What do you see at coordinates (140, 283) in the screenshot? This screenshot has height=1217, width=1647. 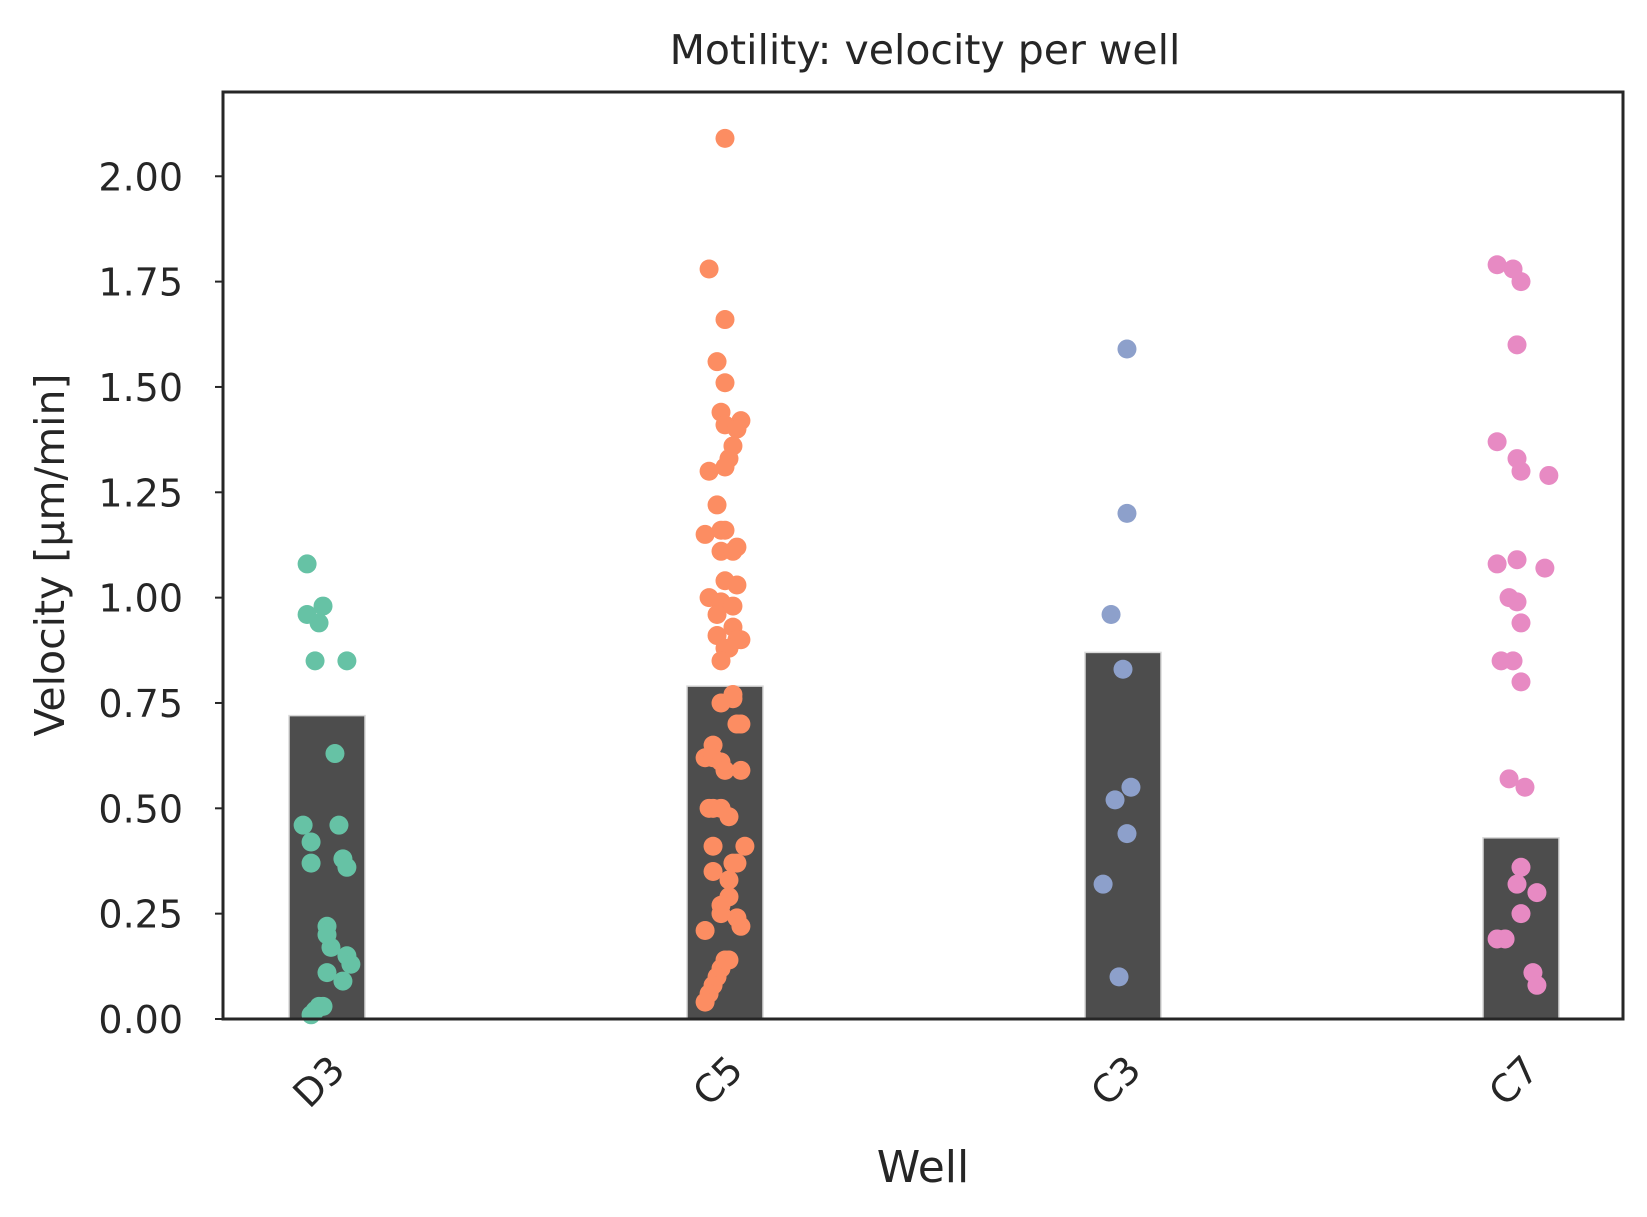 I see `y-tick-label: 1.75` at bounding box center [140, 283].